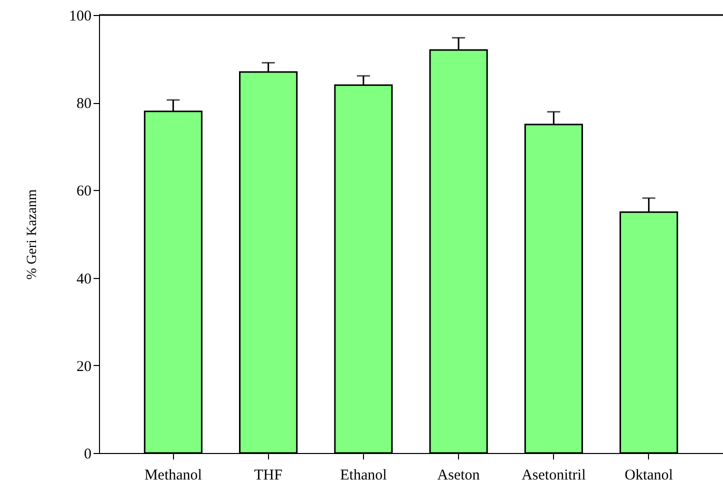  I want to click on y-tick-label: 20, so click(84, 366).